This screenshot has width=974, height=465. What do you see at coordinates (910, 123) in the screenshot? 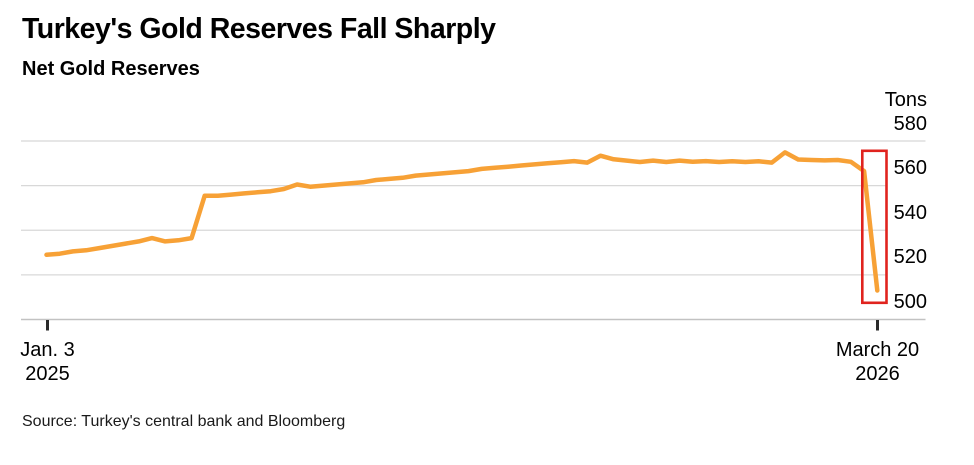
I see `y-tick-label: 580` at bounding box center [910, 123].